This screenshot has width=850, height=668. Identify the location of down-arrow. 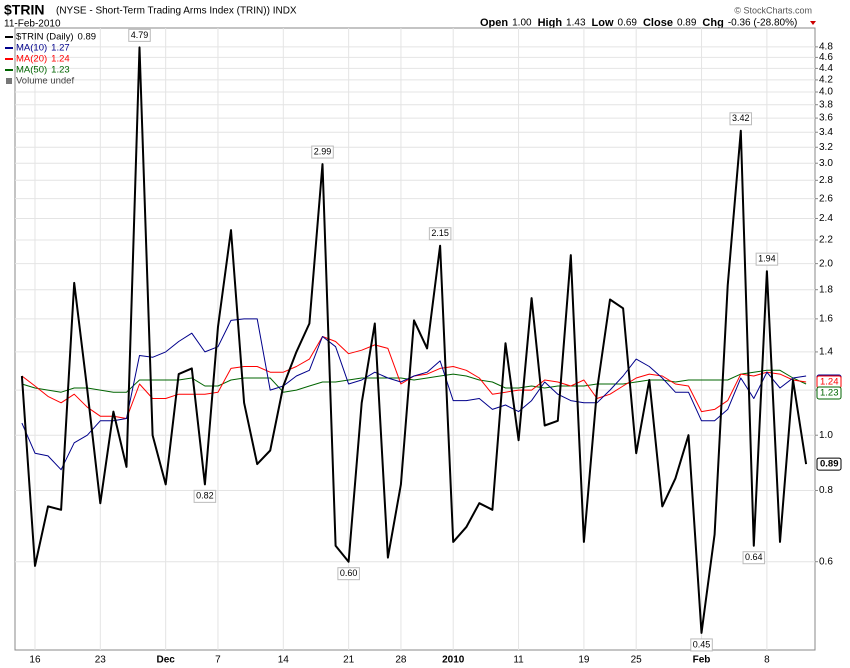
(813, 23).